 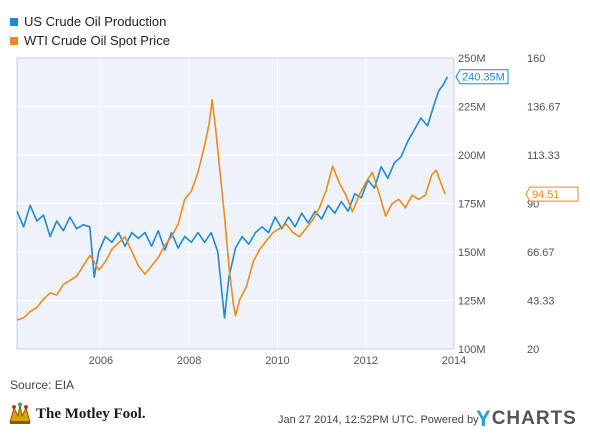 What do you see at coordinates (543, 156) in the screenshot?
I see `right-axis-tick-label: 113.33` at bounding box center [543, 156].